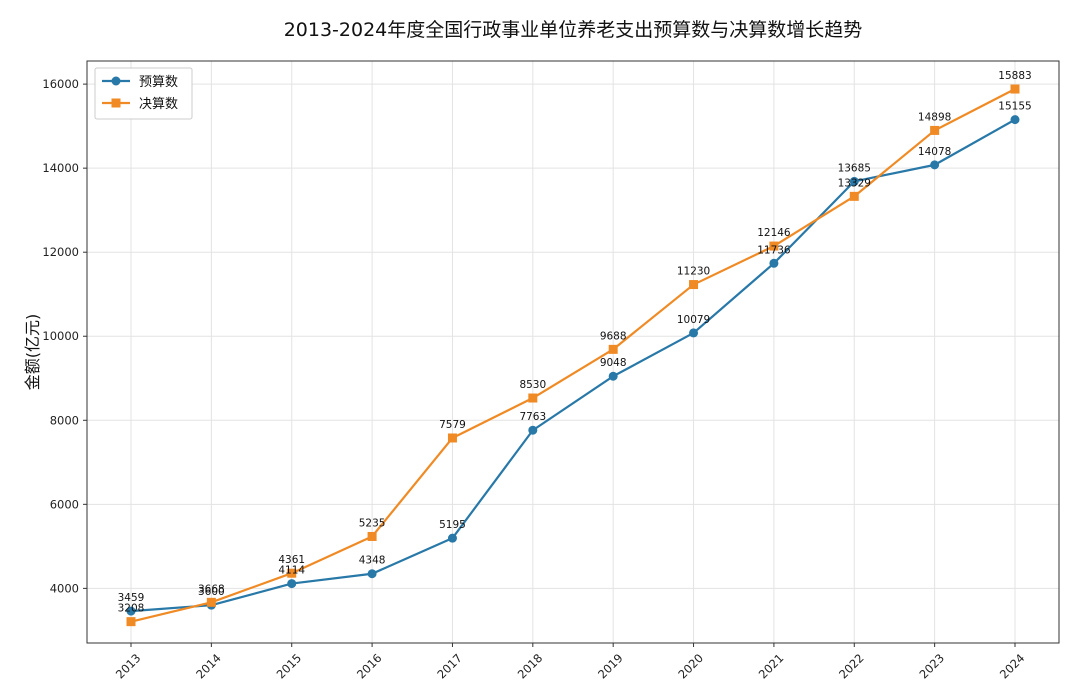  What do you see at coordinates (131, 598) in the screenshot?
I see `data-label: 3459` at bounding box center [131, 598].